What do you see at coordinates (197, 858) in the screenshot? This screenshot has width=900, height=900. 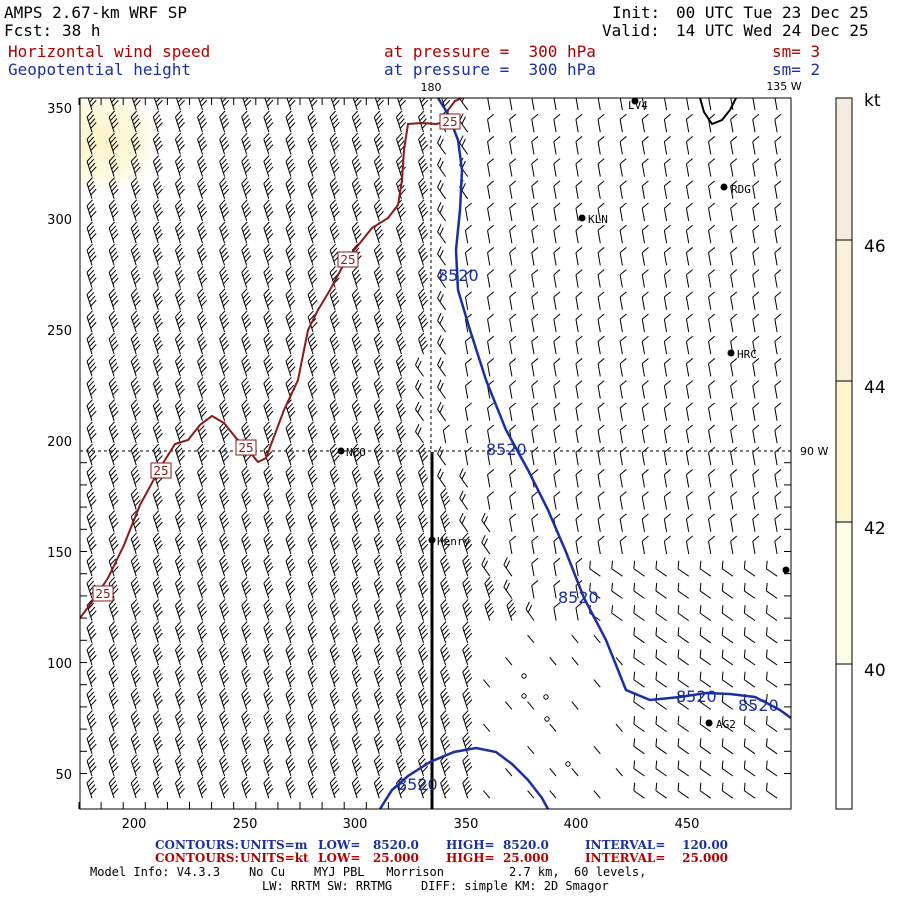 I see `footer-contours-label: CONTOURS:` at bounding box center [197, 858].